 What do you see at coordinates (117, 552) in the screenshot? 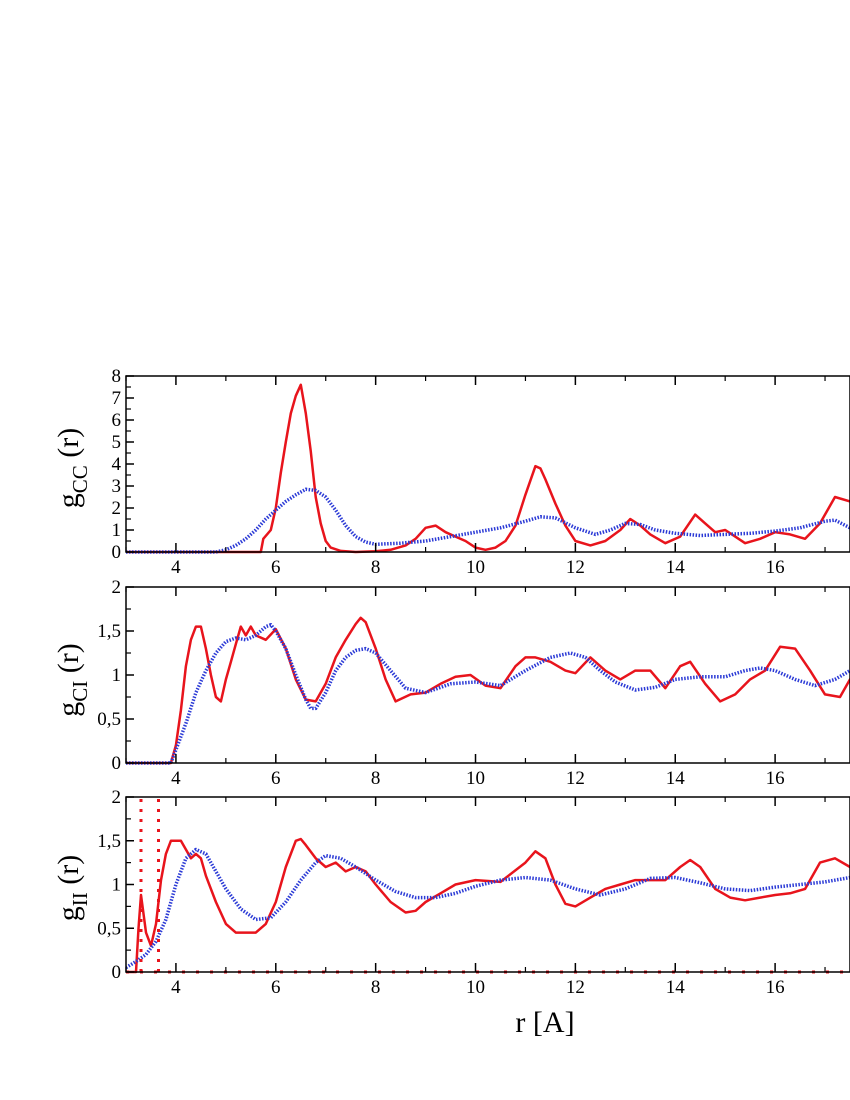
I see `y-tick-label-gcc: 0` at bounding box center [117, 552].